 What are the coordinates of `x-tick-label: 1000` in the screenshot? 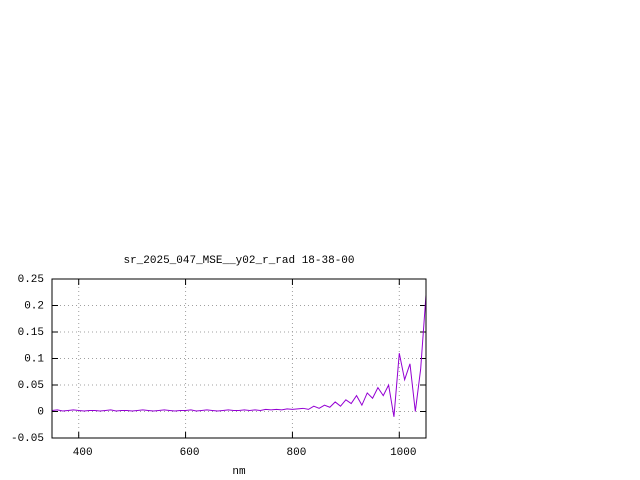 It's located at (403, 453).